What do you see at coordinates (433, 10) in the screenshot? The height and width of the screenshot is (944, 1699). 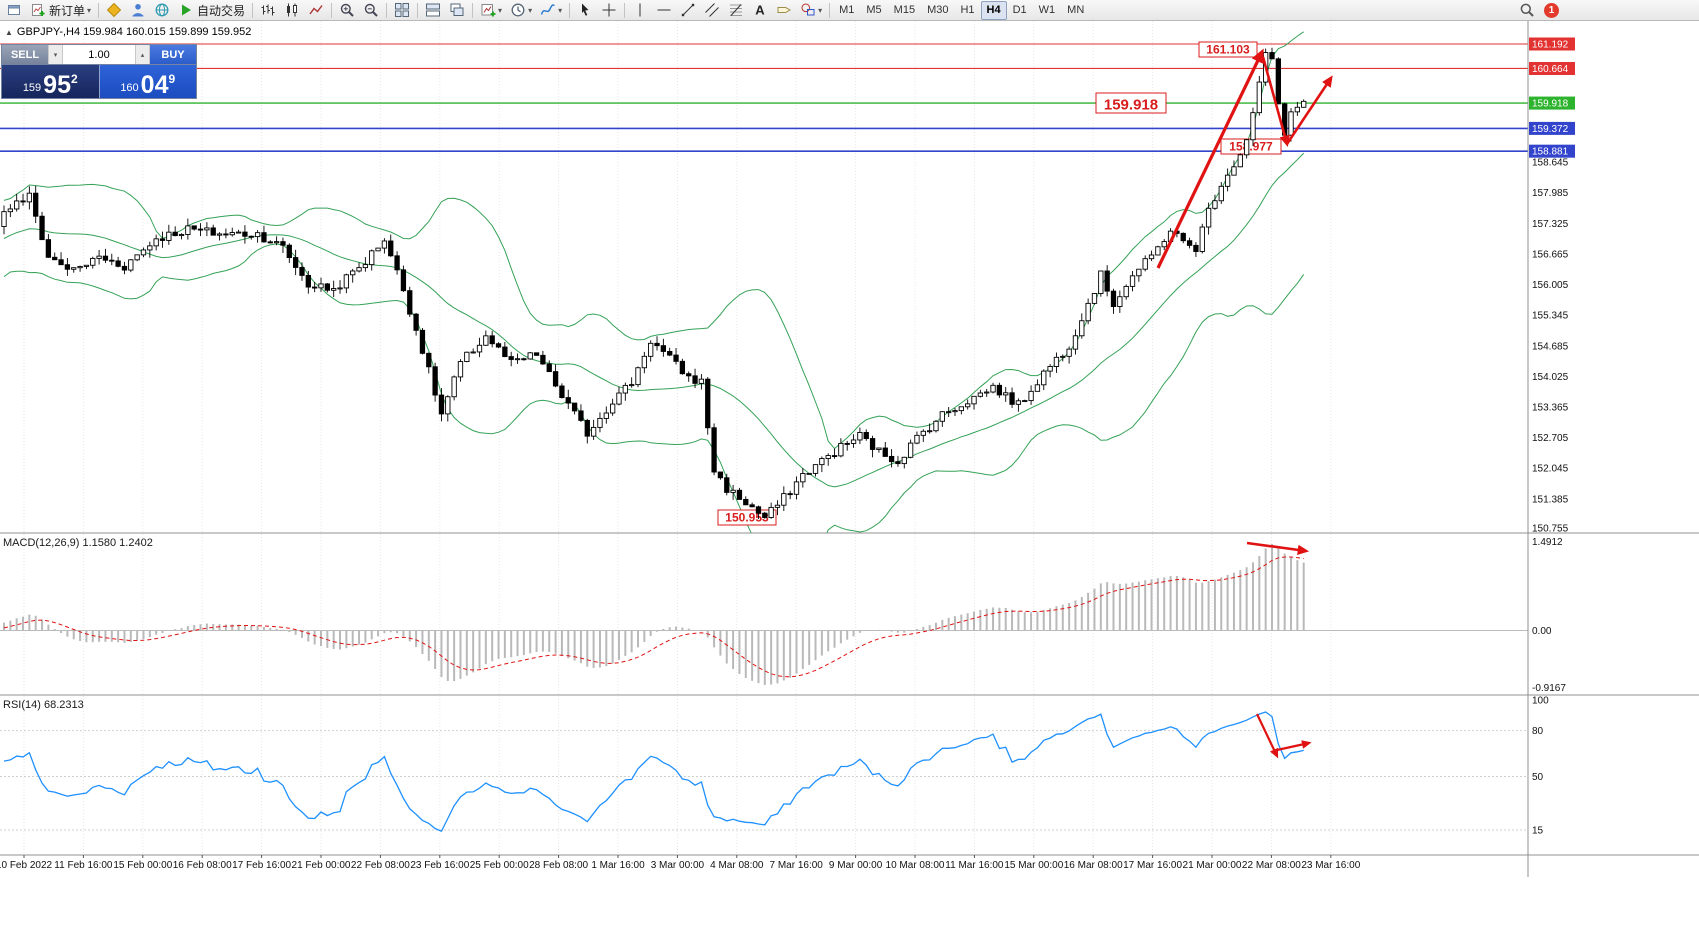 I see `arrange-windows-button` at bounding box center [433, 10].